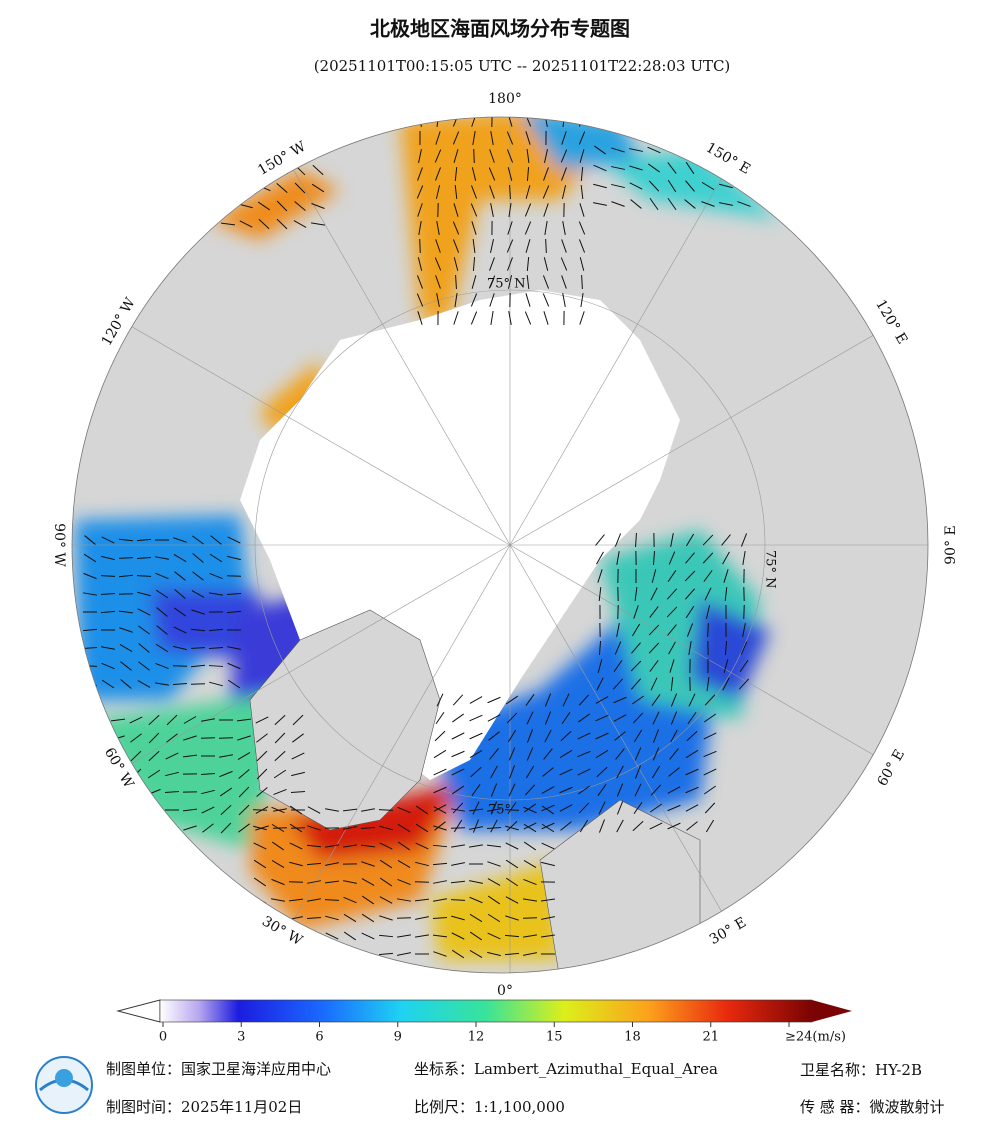  Describe the element at coordinates (832, 1011) in the screenshot. I see `colorbar-over` at that location.